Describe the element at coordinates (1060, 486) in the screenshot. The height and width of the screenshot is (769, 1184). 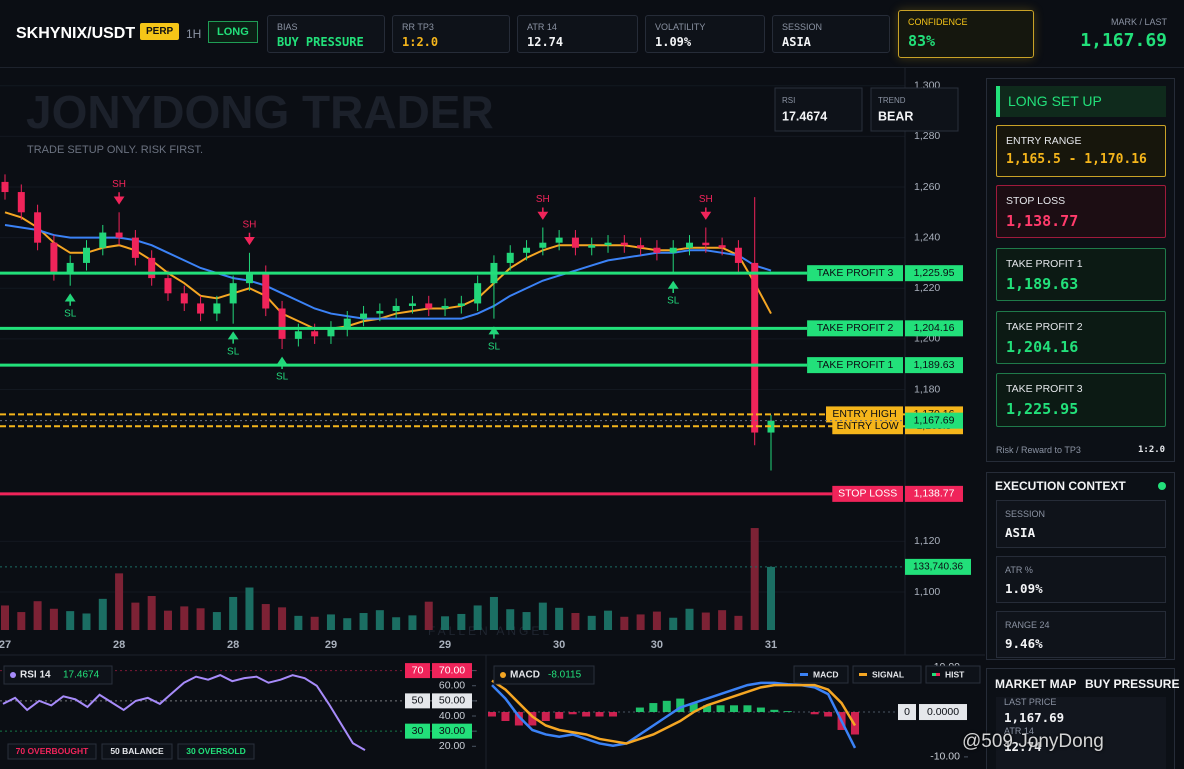
I see `panel-title: EXECUTION CONTEXT` at that location.